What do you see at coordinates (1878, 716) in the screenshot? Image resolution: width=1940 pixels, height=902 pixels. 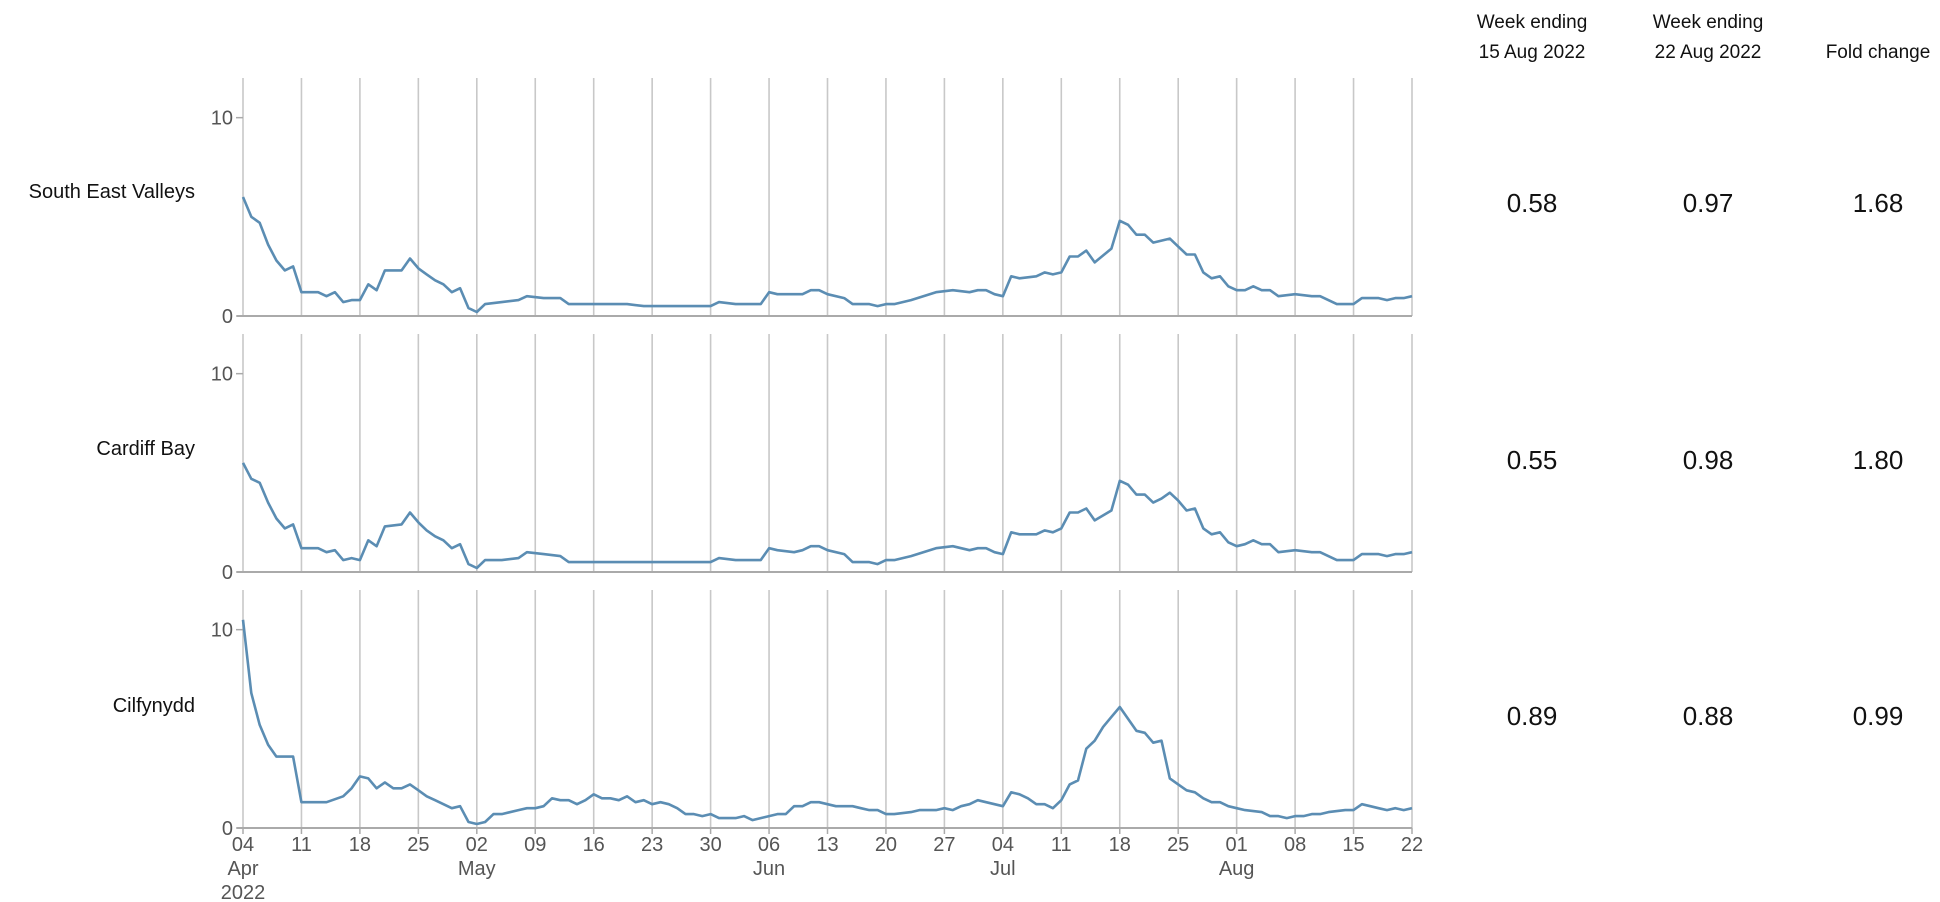 I see `value-fold-change: 0.99` at bounding box center [1878, 716].